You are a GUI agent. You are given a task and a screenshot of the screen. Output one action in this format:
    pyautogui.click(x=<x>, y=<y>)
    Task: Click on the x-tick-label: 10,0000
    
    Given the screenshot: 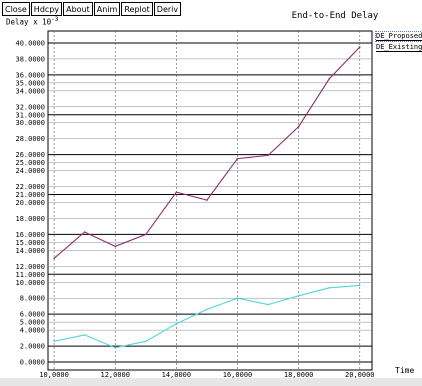 What is the action you would take?
    pyautogui.click(x=54, y=375)
    